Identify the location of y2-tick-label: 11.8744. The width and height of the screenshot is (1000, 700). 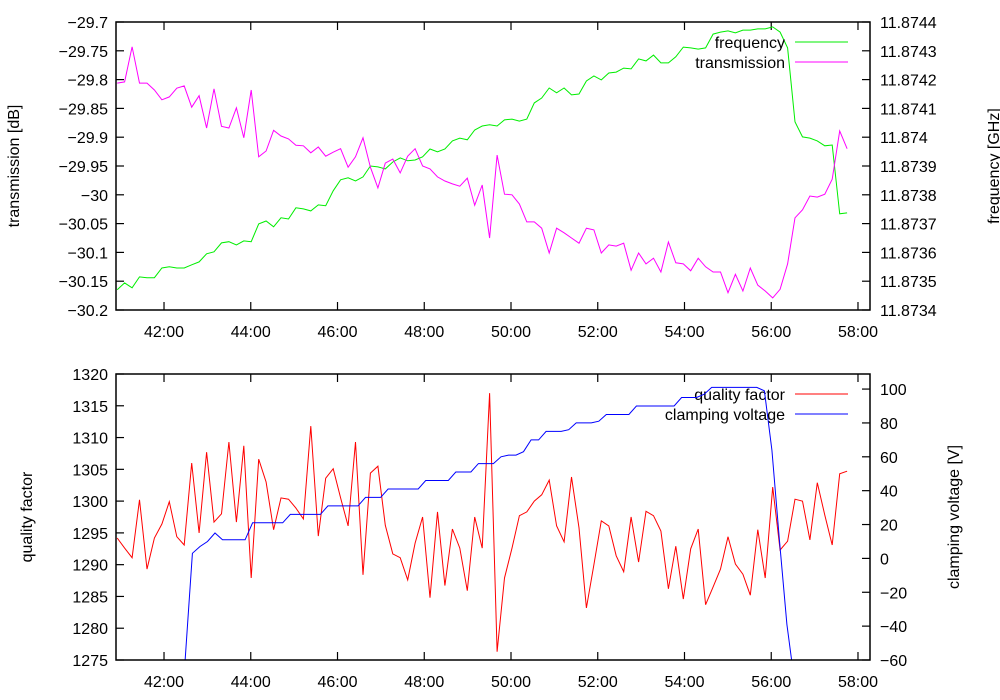
(908, 23).